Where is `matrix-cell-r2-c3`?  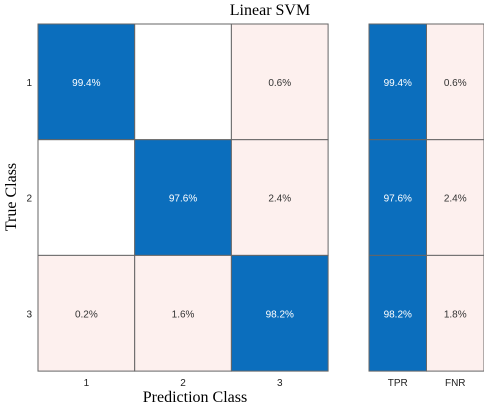
matrix-cell-r2-c3 is located at coordinates (279, 197).